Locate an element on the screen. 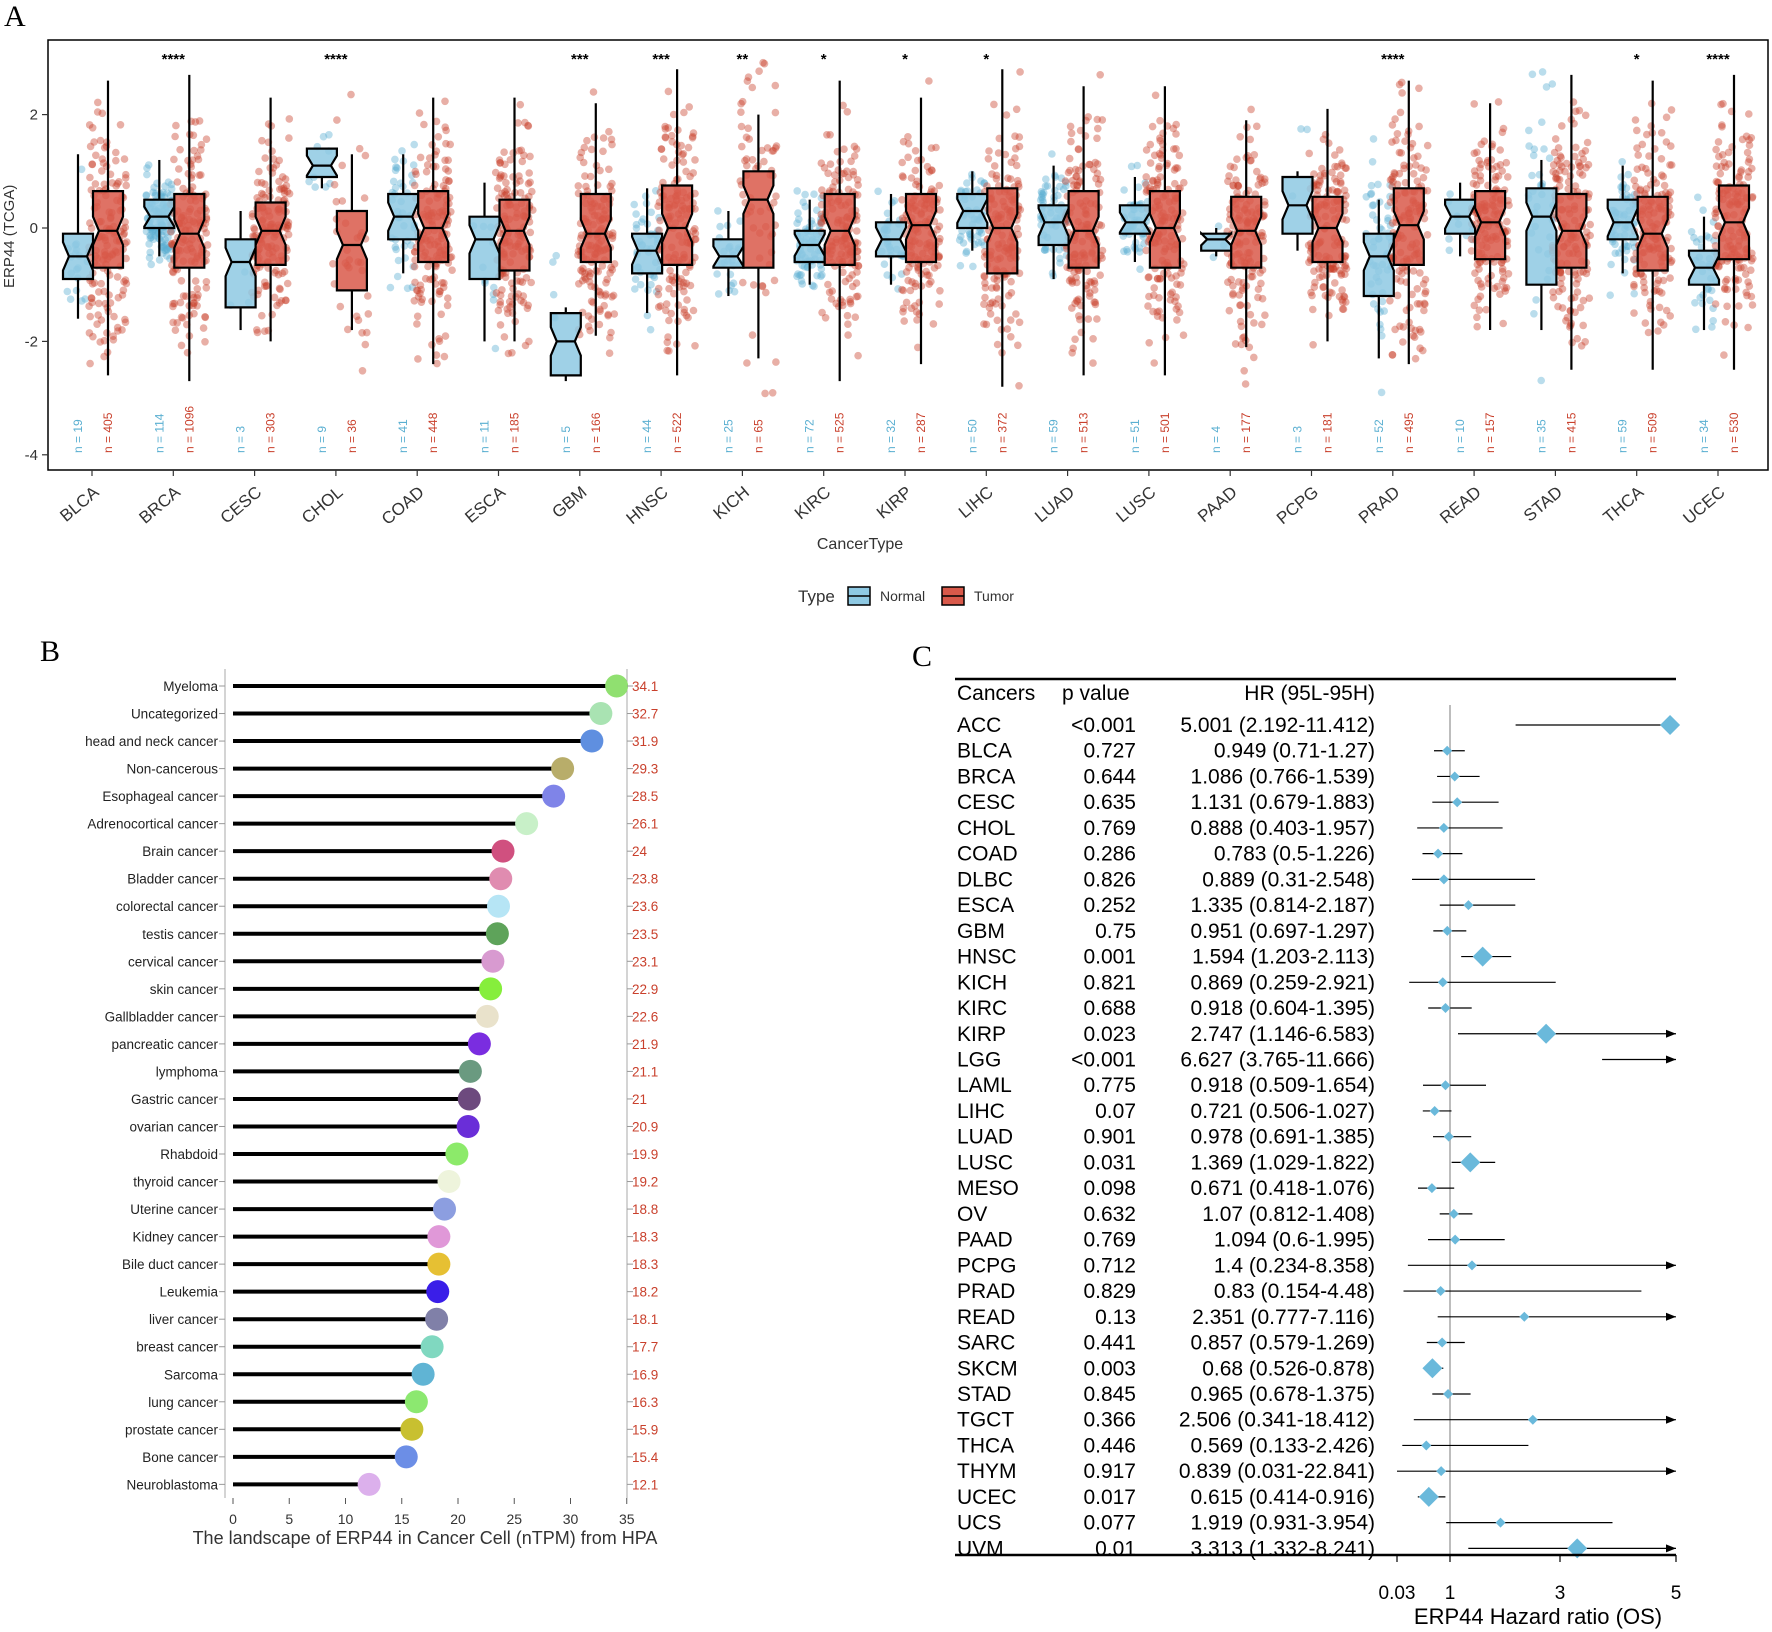  n-tumor-label: n = 303 is located at coordinates (271, 432).